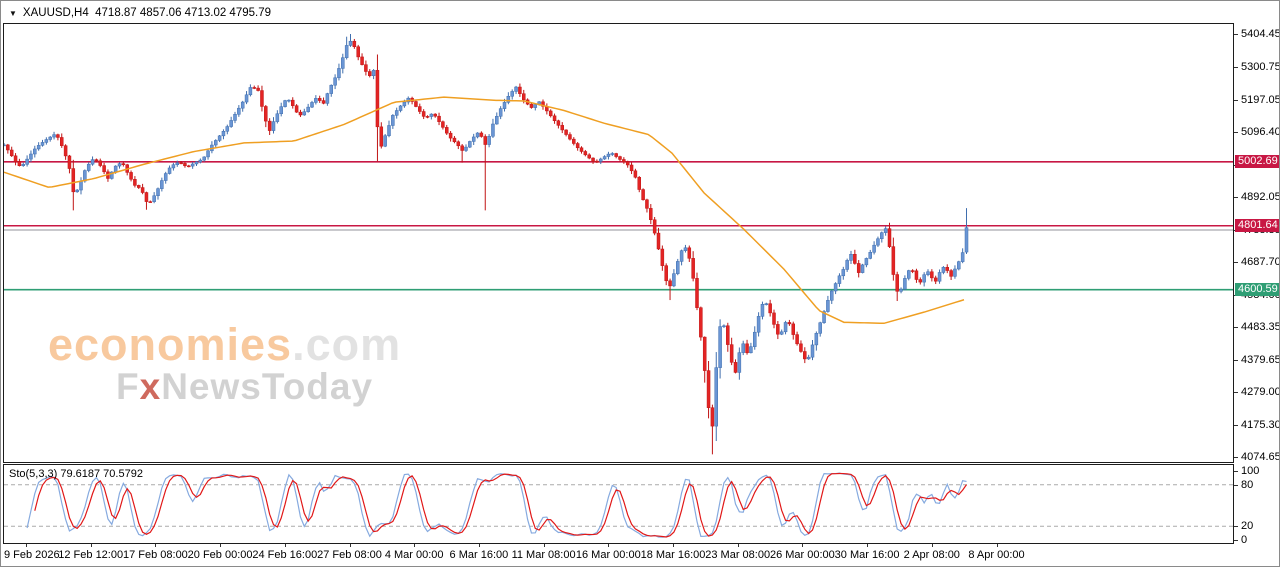 Image resolution: width=1280 pixels, height=567 pixels. I want to click on stochastic-panel: Sto(5,3,3) 79.6187 70.5792, so click(618, 504).